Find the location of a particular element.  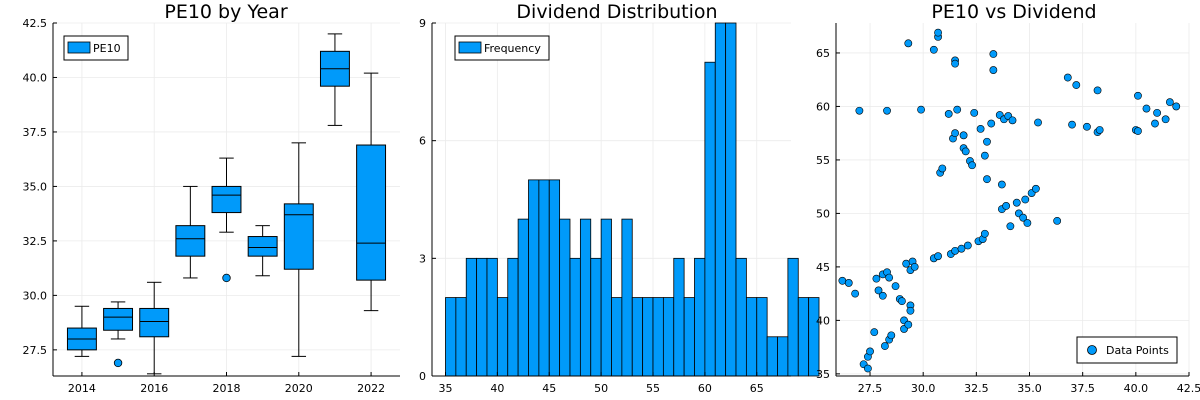

y-tick-label: 32.5 is located at coordinates (35, 241).